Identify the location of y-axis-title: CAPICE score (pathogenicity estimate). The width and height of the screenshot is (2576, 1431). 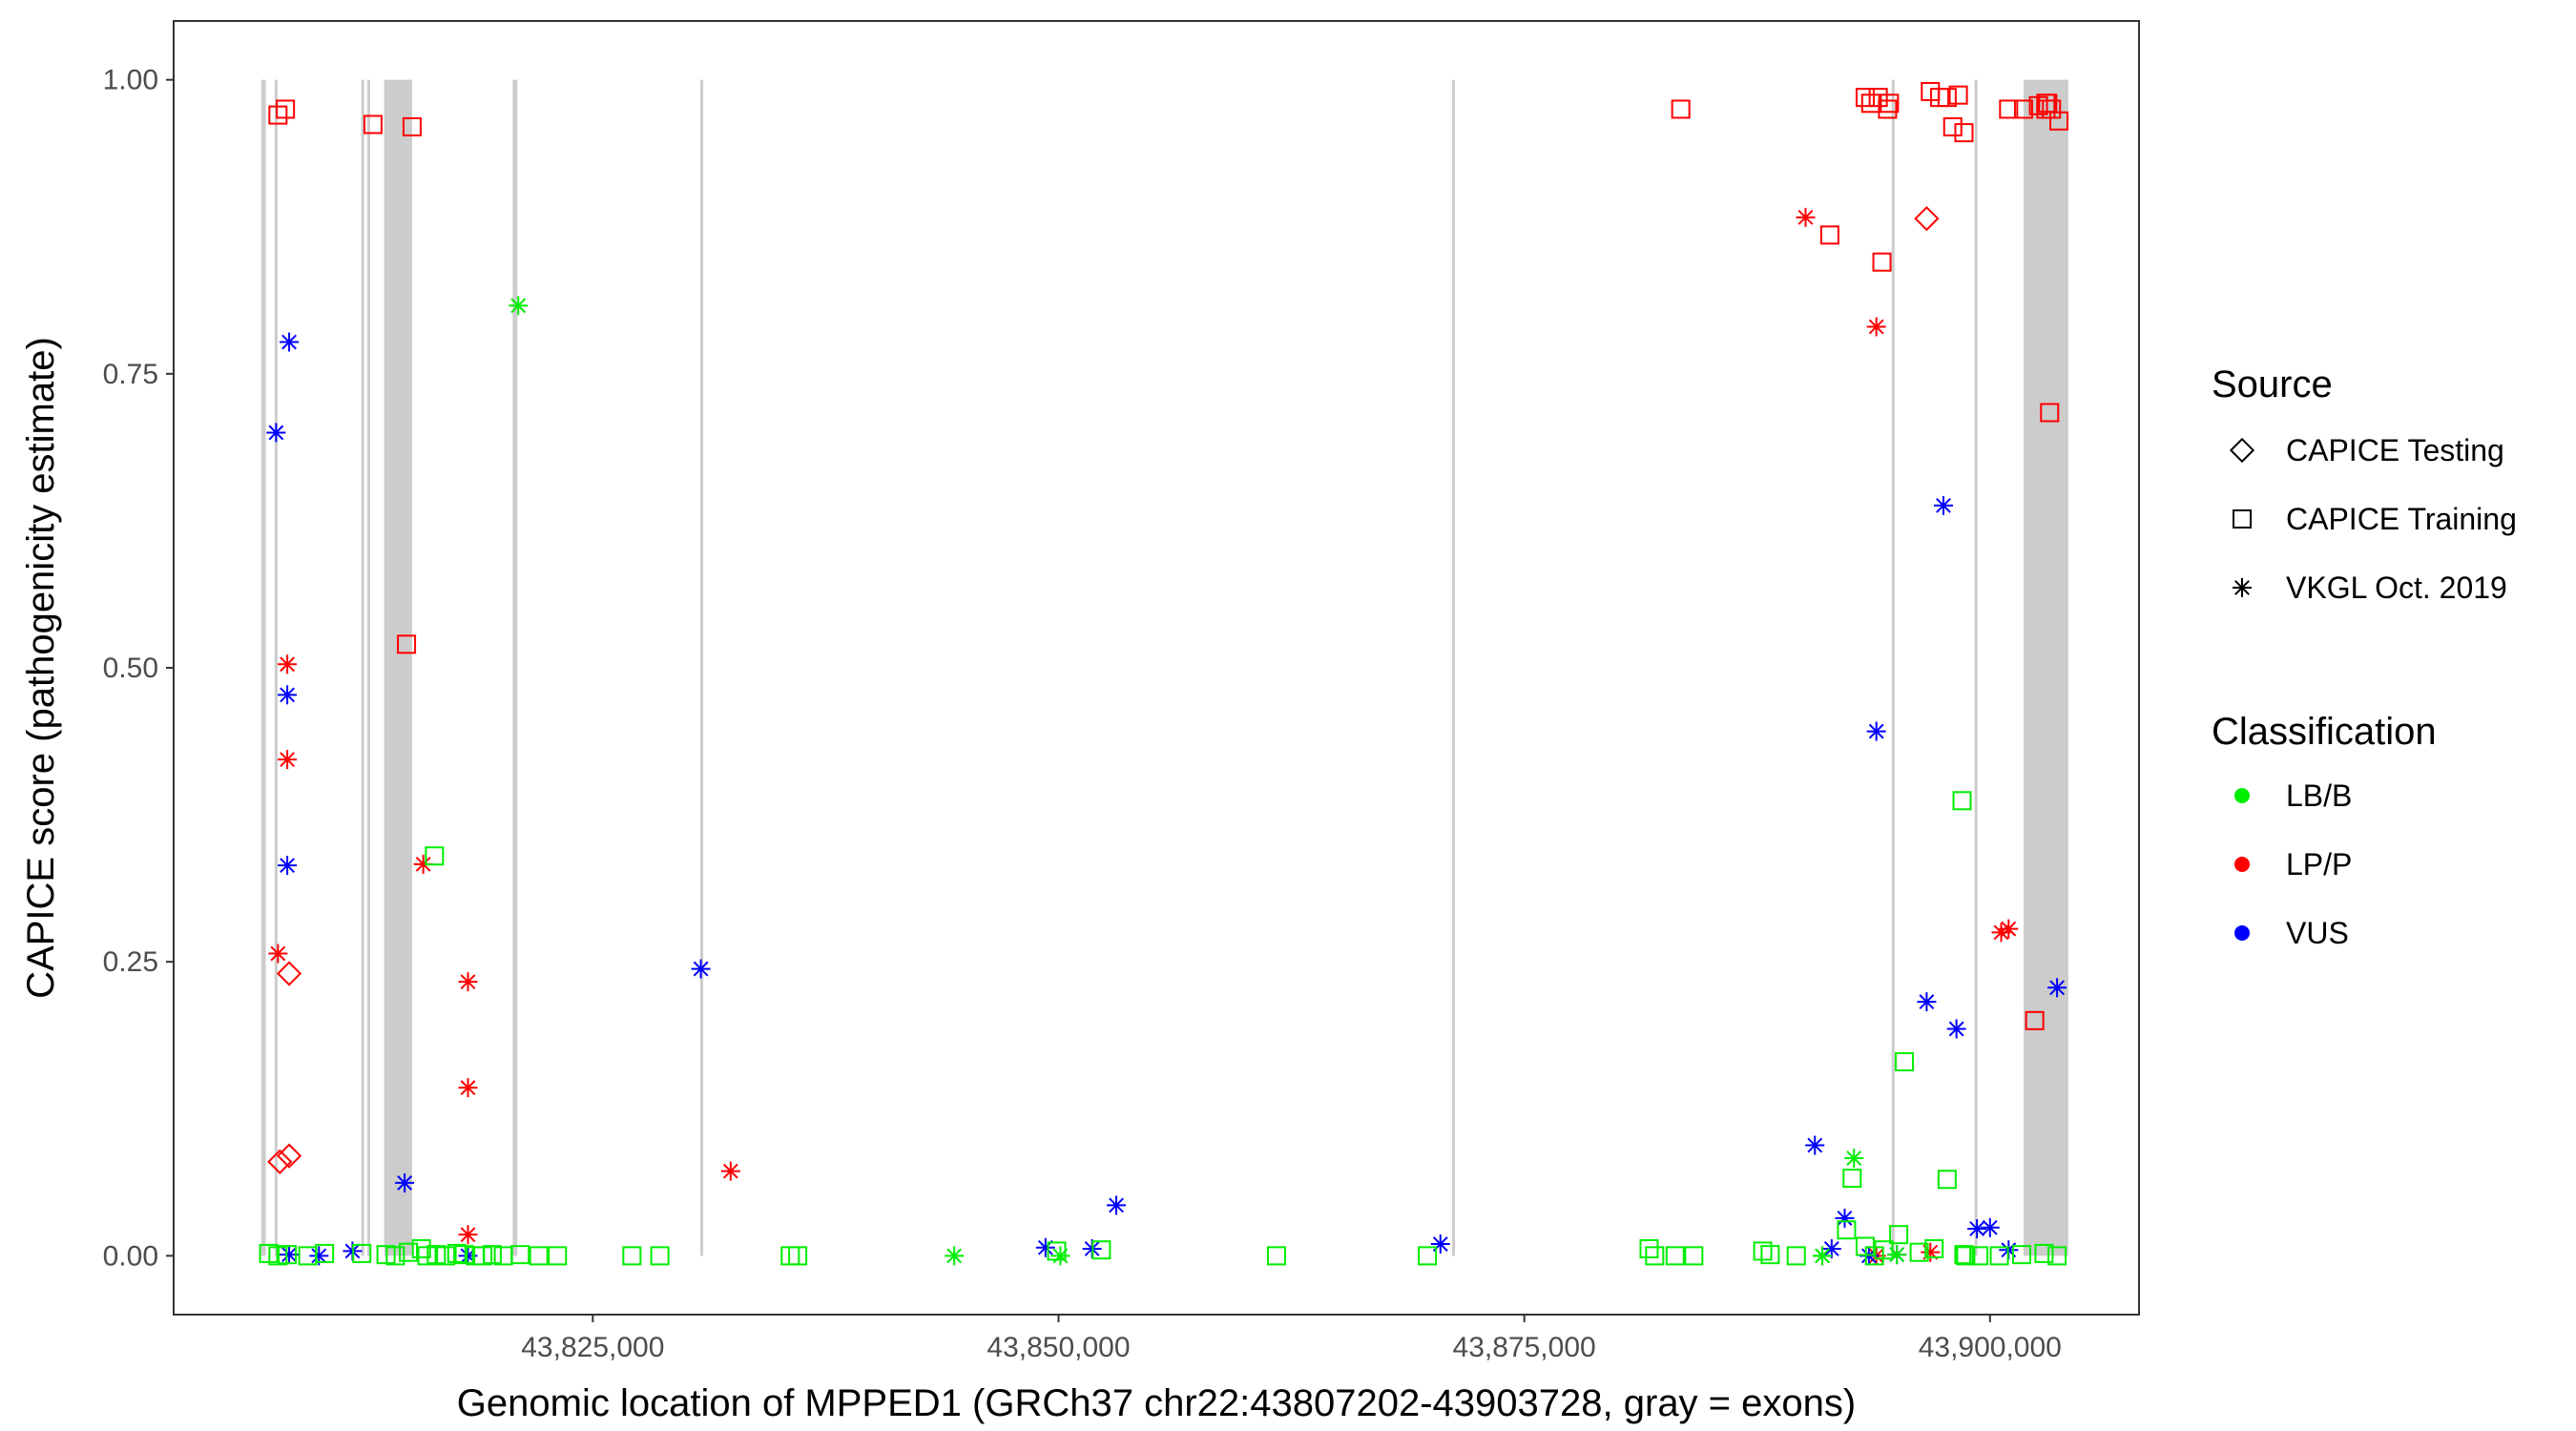
(41, 668).